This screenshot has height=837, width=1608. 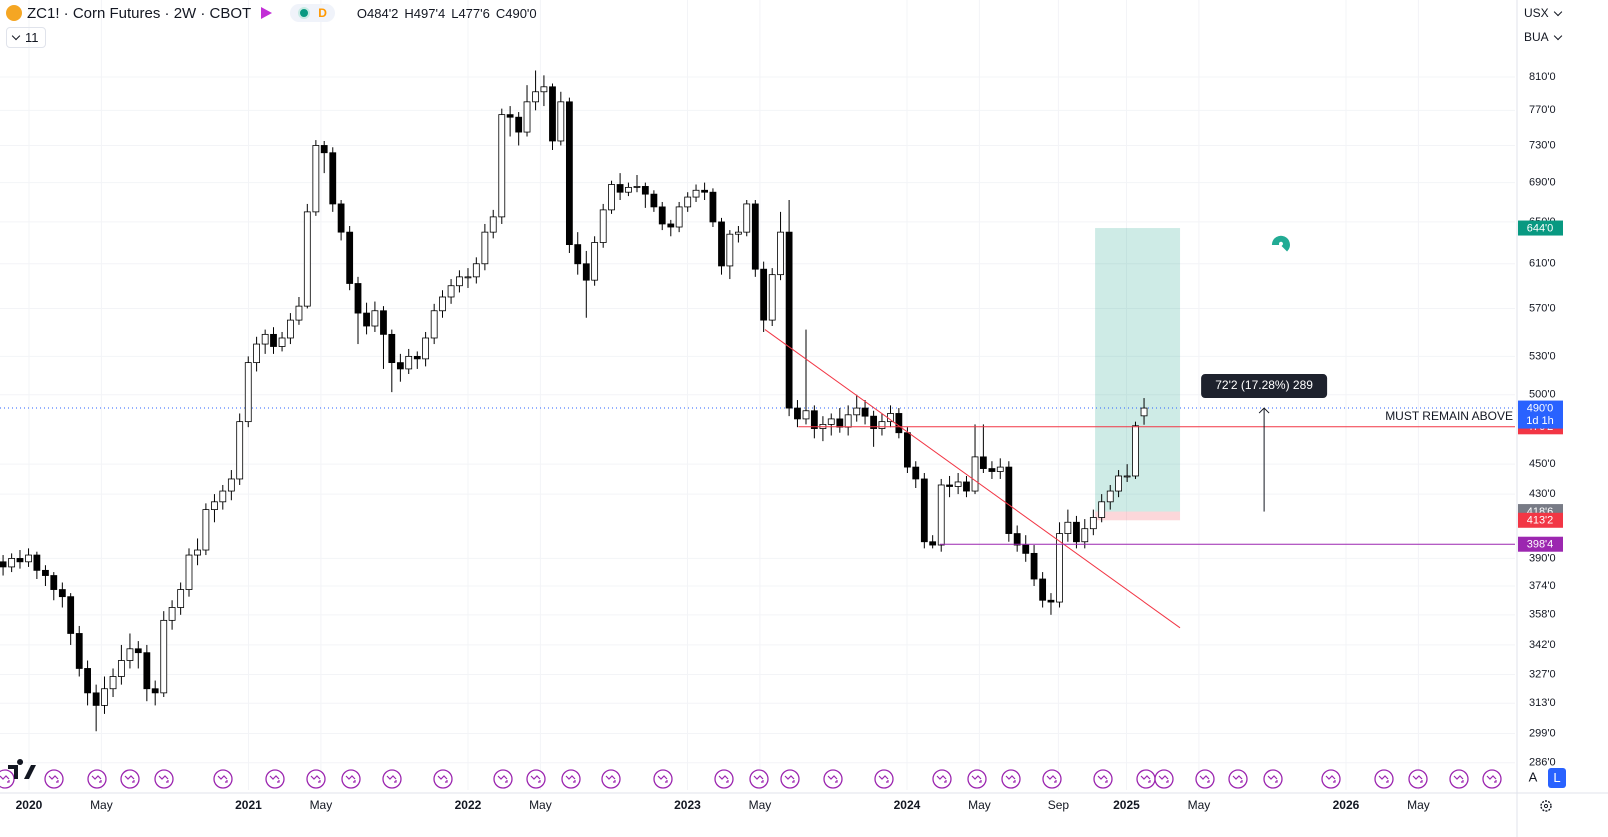 What do you see at coordinates (322, 13) in the screenshot?
I see `delay-badge: D` at bounding box center [322, 13].